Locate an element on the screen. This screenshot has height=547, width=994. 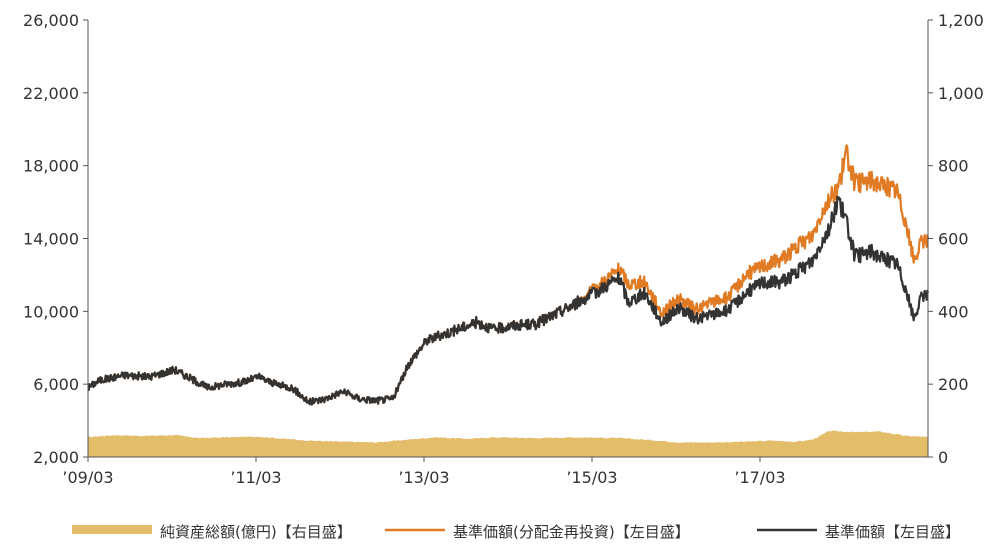
legend: 純資産総額(億円)【右目盛】 基準価額(分配金再投資)【左目盛】 基準価額【左目盛】 is located at coordinates (516, 532).